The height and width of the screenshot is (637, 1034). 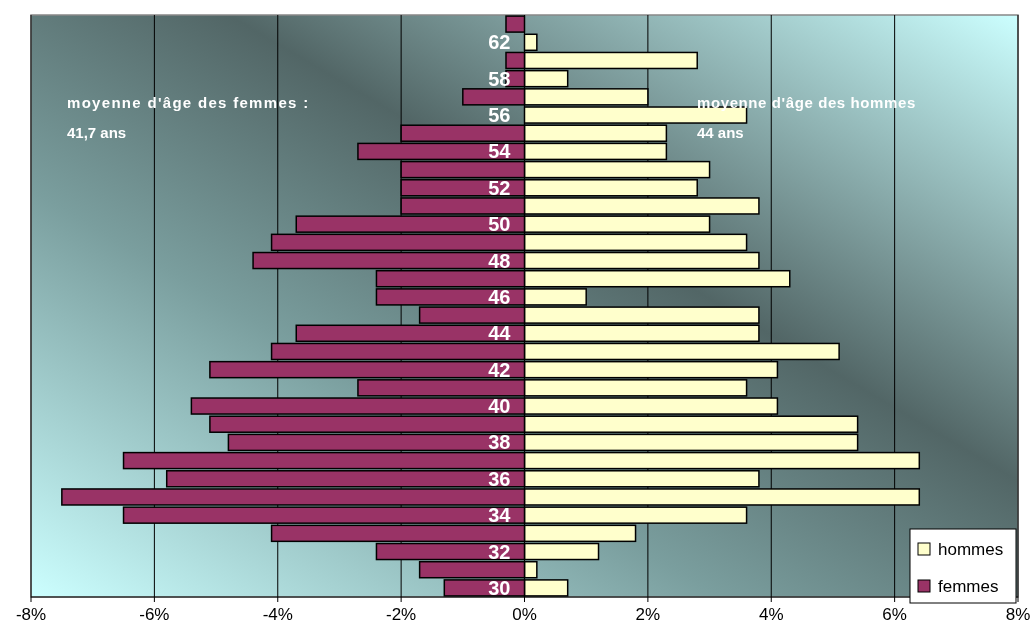 What do you see at coordinates (499, 260) in the screenshot?
I see `y-tick-label: 48` at bounding box center [499, 260].